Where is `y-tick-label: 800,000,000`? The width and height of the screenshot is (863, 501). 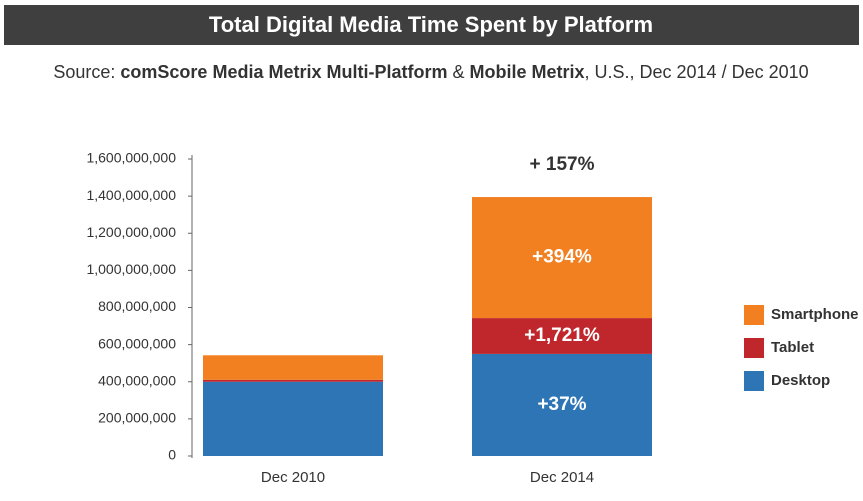
y-tick-label: 800,000,000 is located at coordinates (137, 306).